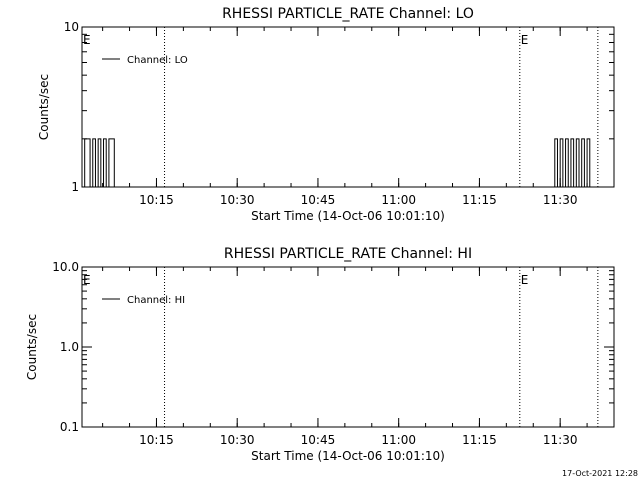  Describe the element at coordinates (69, 427) in the screenshot. I see `y-tick-label: 0.1` at that location.